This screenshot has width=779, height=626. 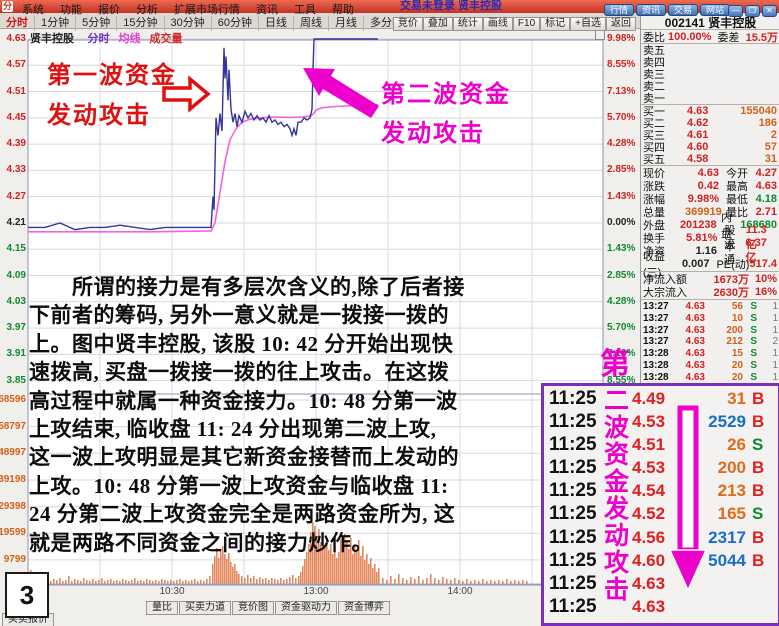 What do you see at coordinates (661, 397) in the screenshot?
I see `overlay-trade-row: 11:25 4.49 31 B` at bounding box center [661, 397].